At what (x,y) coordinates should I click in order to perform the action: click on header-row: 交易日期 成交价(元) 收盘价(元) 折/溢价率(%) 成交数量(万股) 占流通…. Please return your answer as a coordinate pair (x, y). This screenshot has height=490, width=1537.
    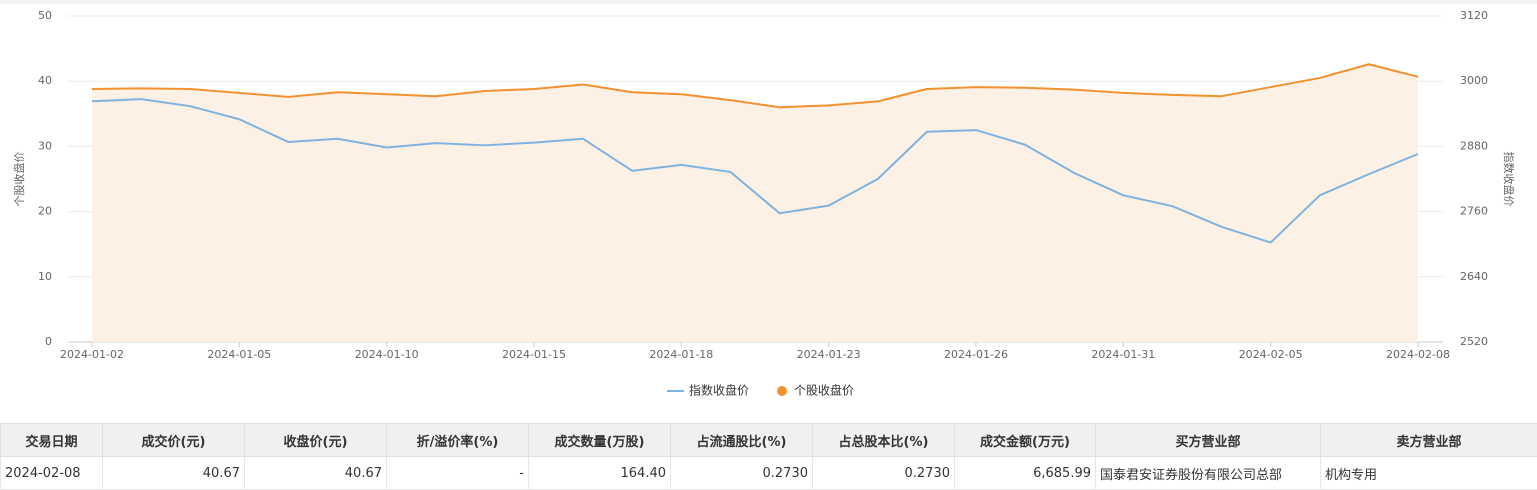
    Looking at the image, I should click on (769, 440).